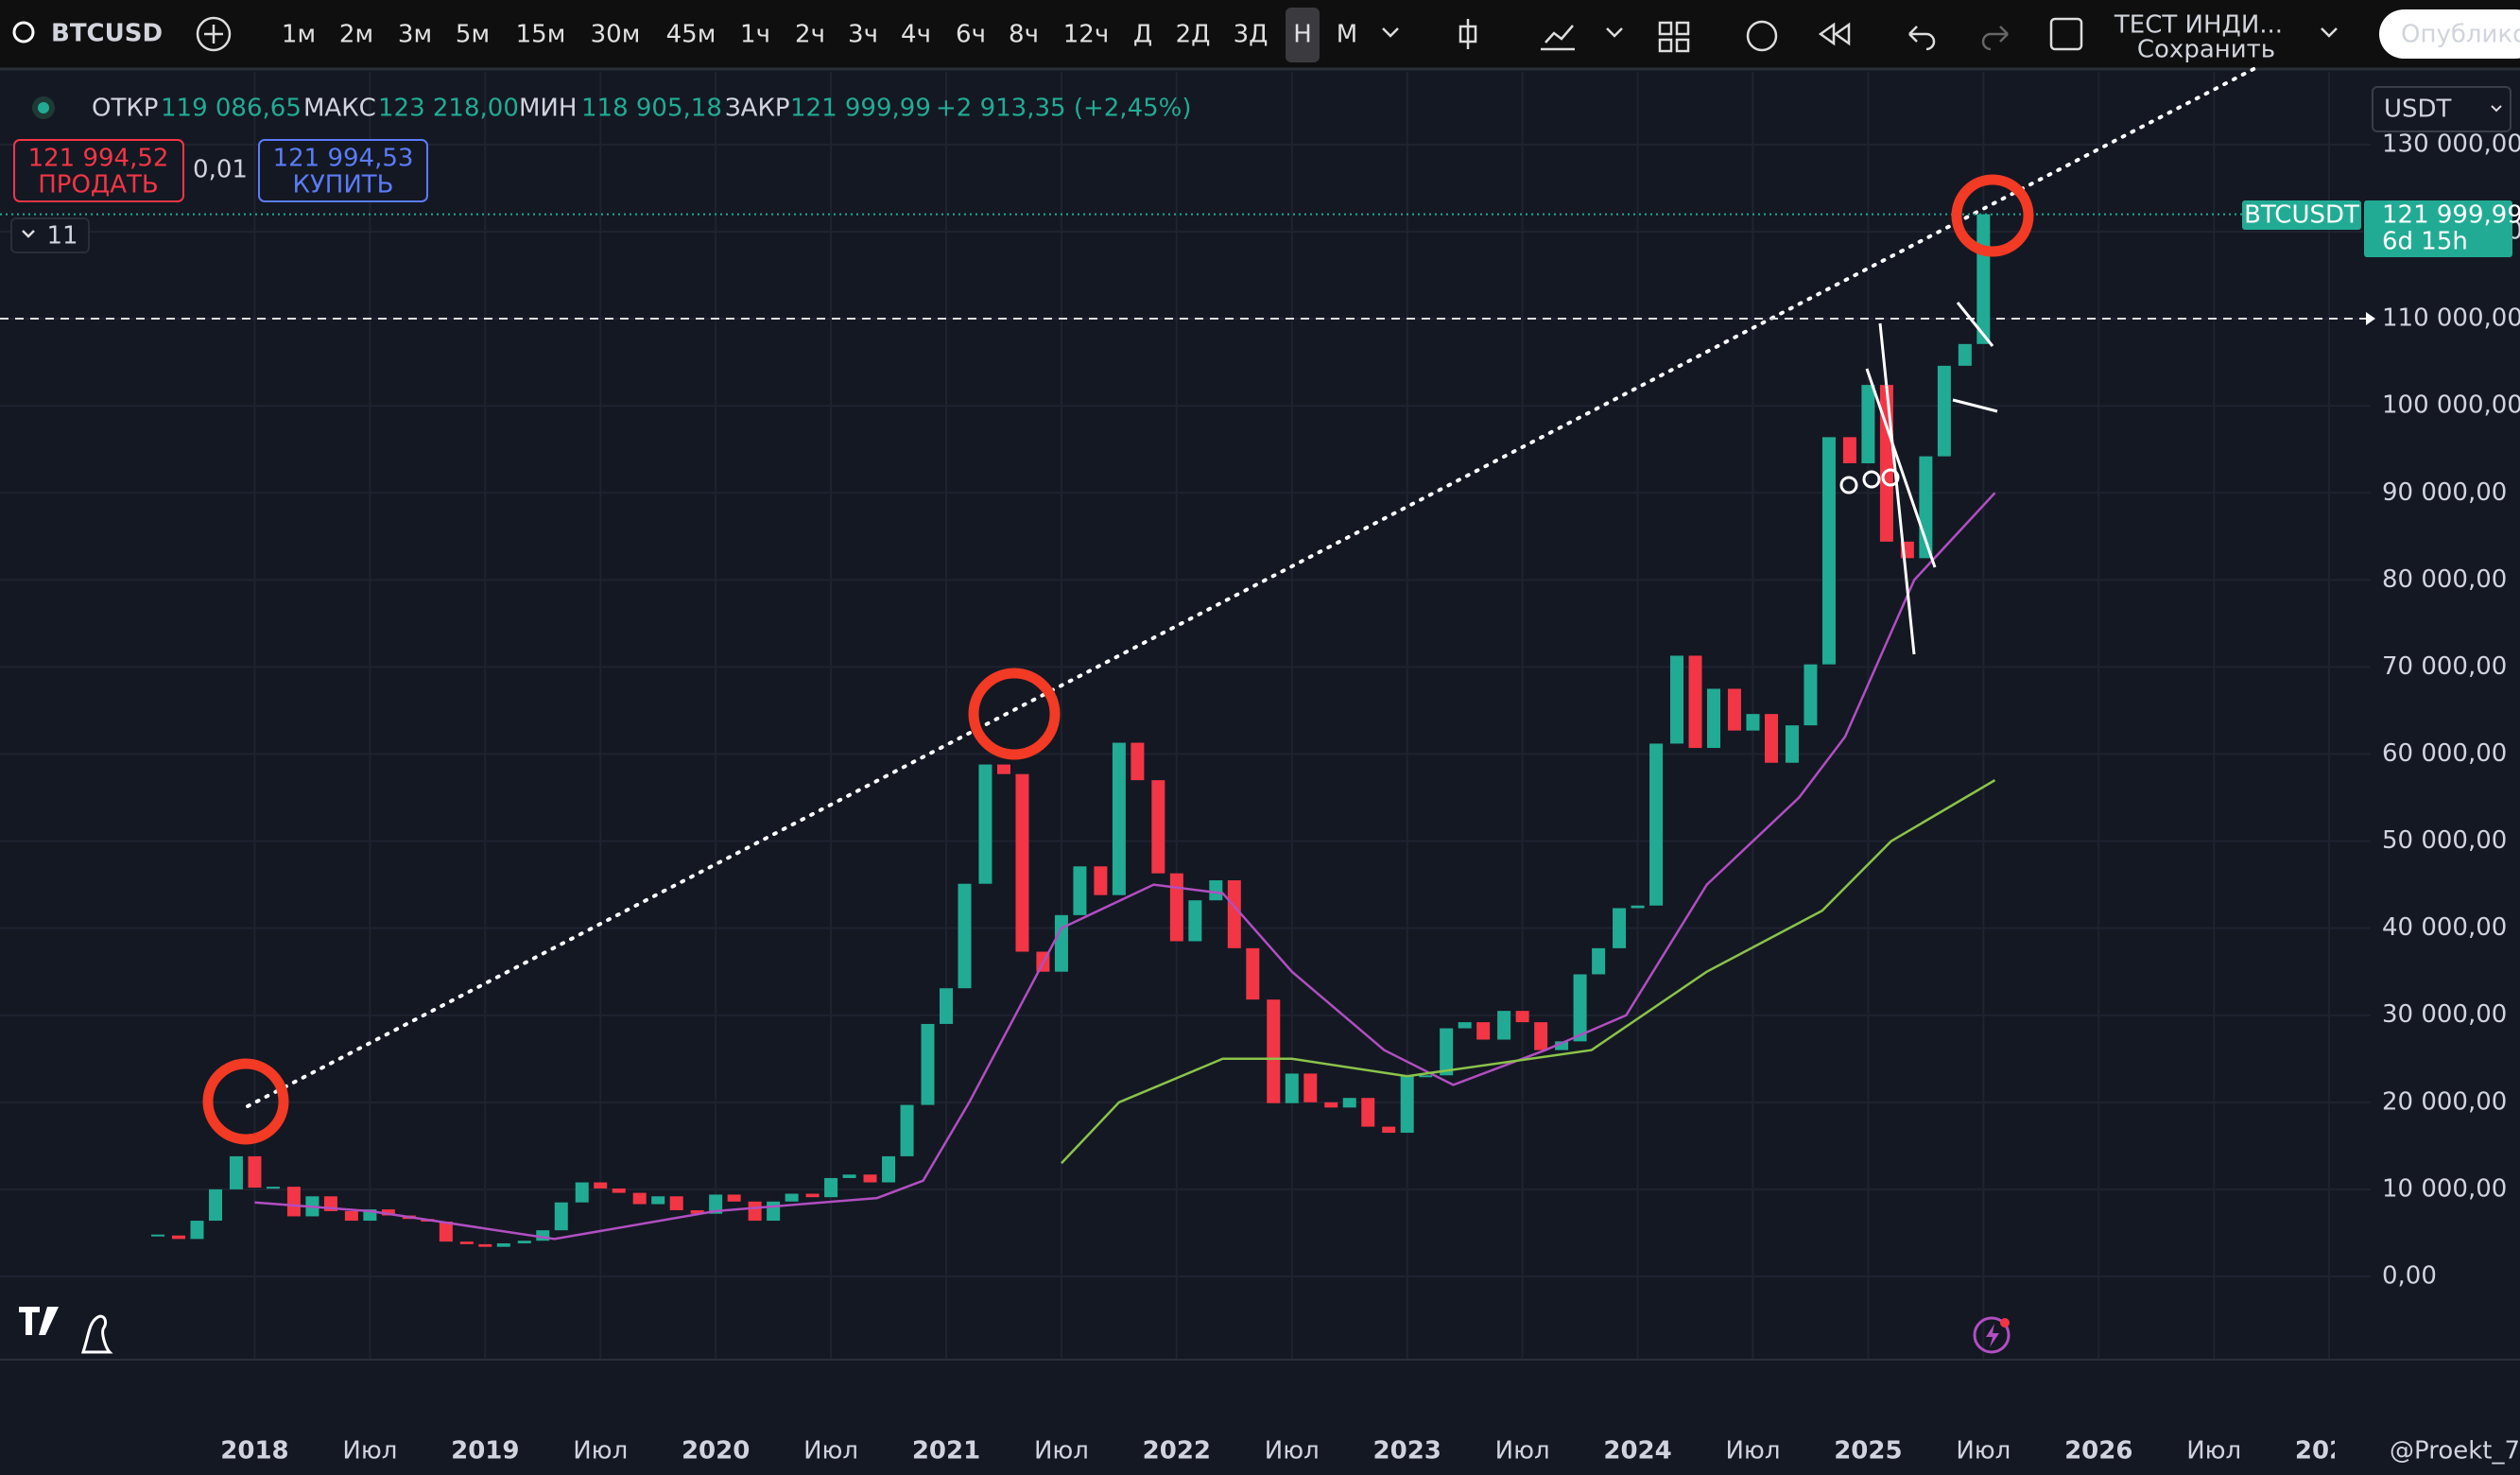 This screenshot has width=2520, height=1475. Describe the element at coordinates (356, 35) in the screenshot. I see `interval: 2м` at that location.